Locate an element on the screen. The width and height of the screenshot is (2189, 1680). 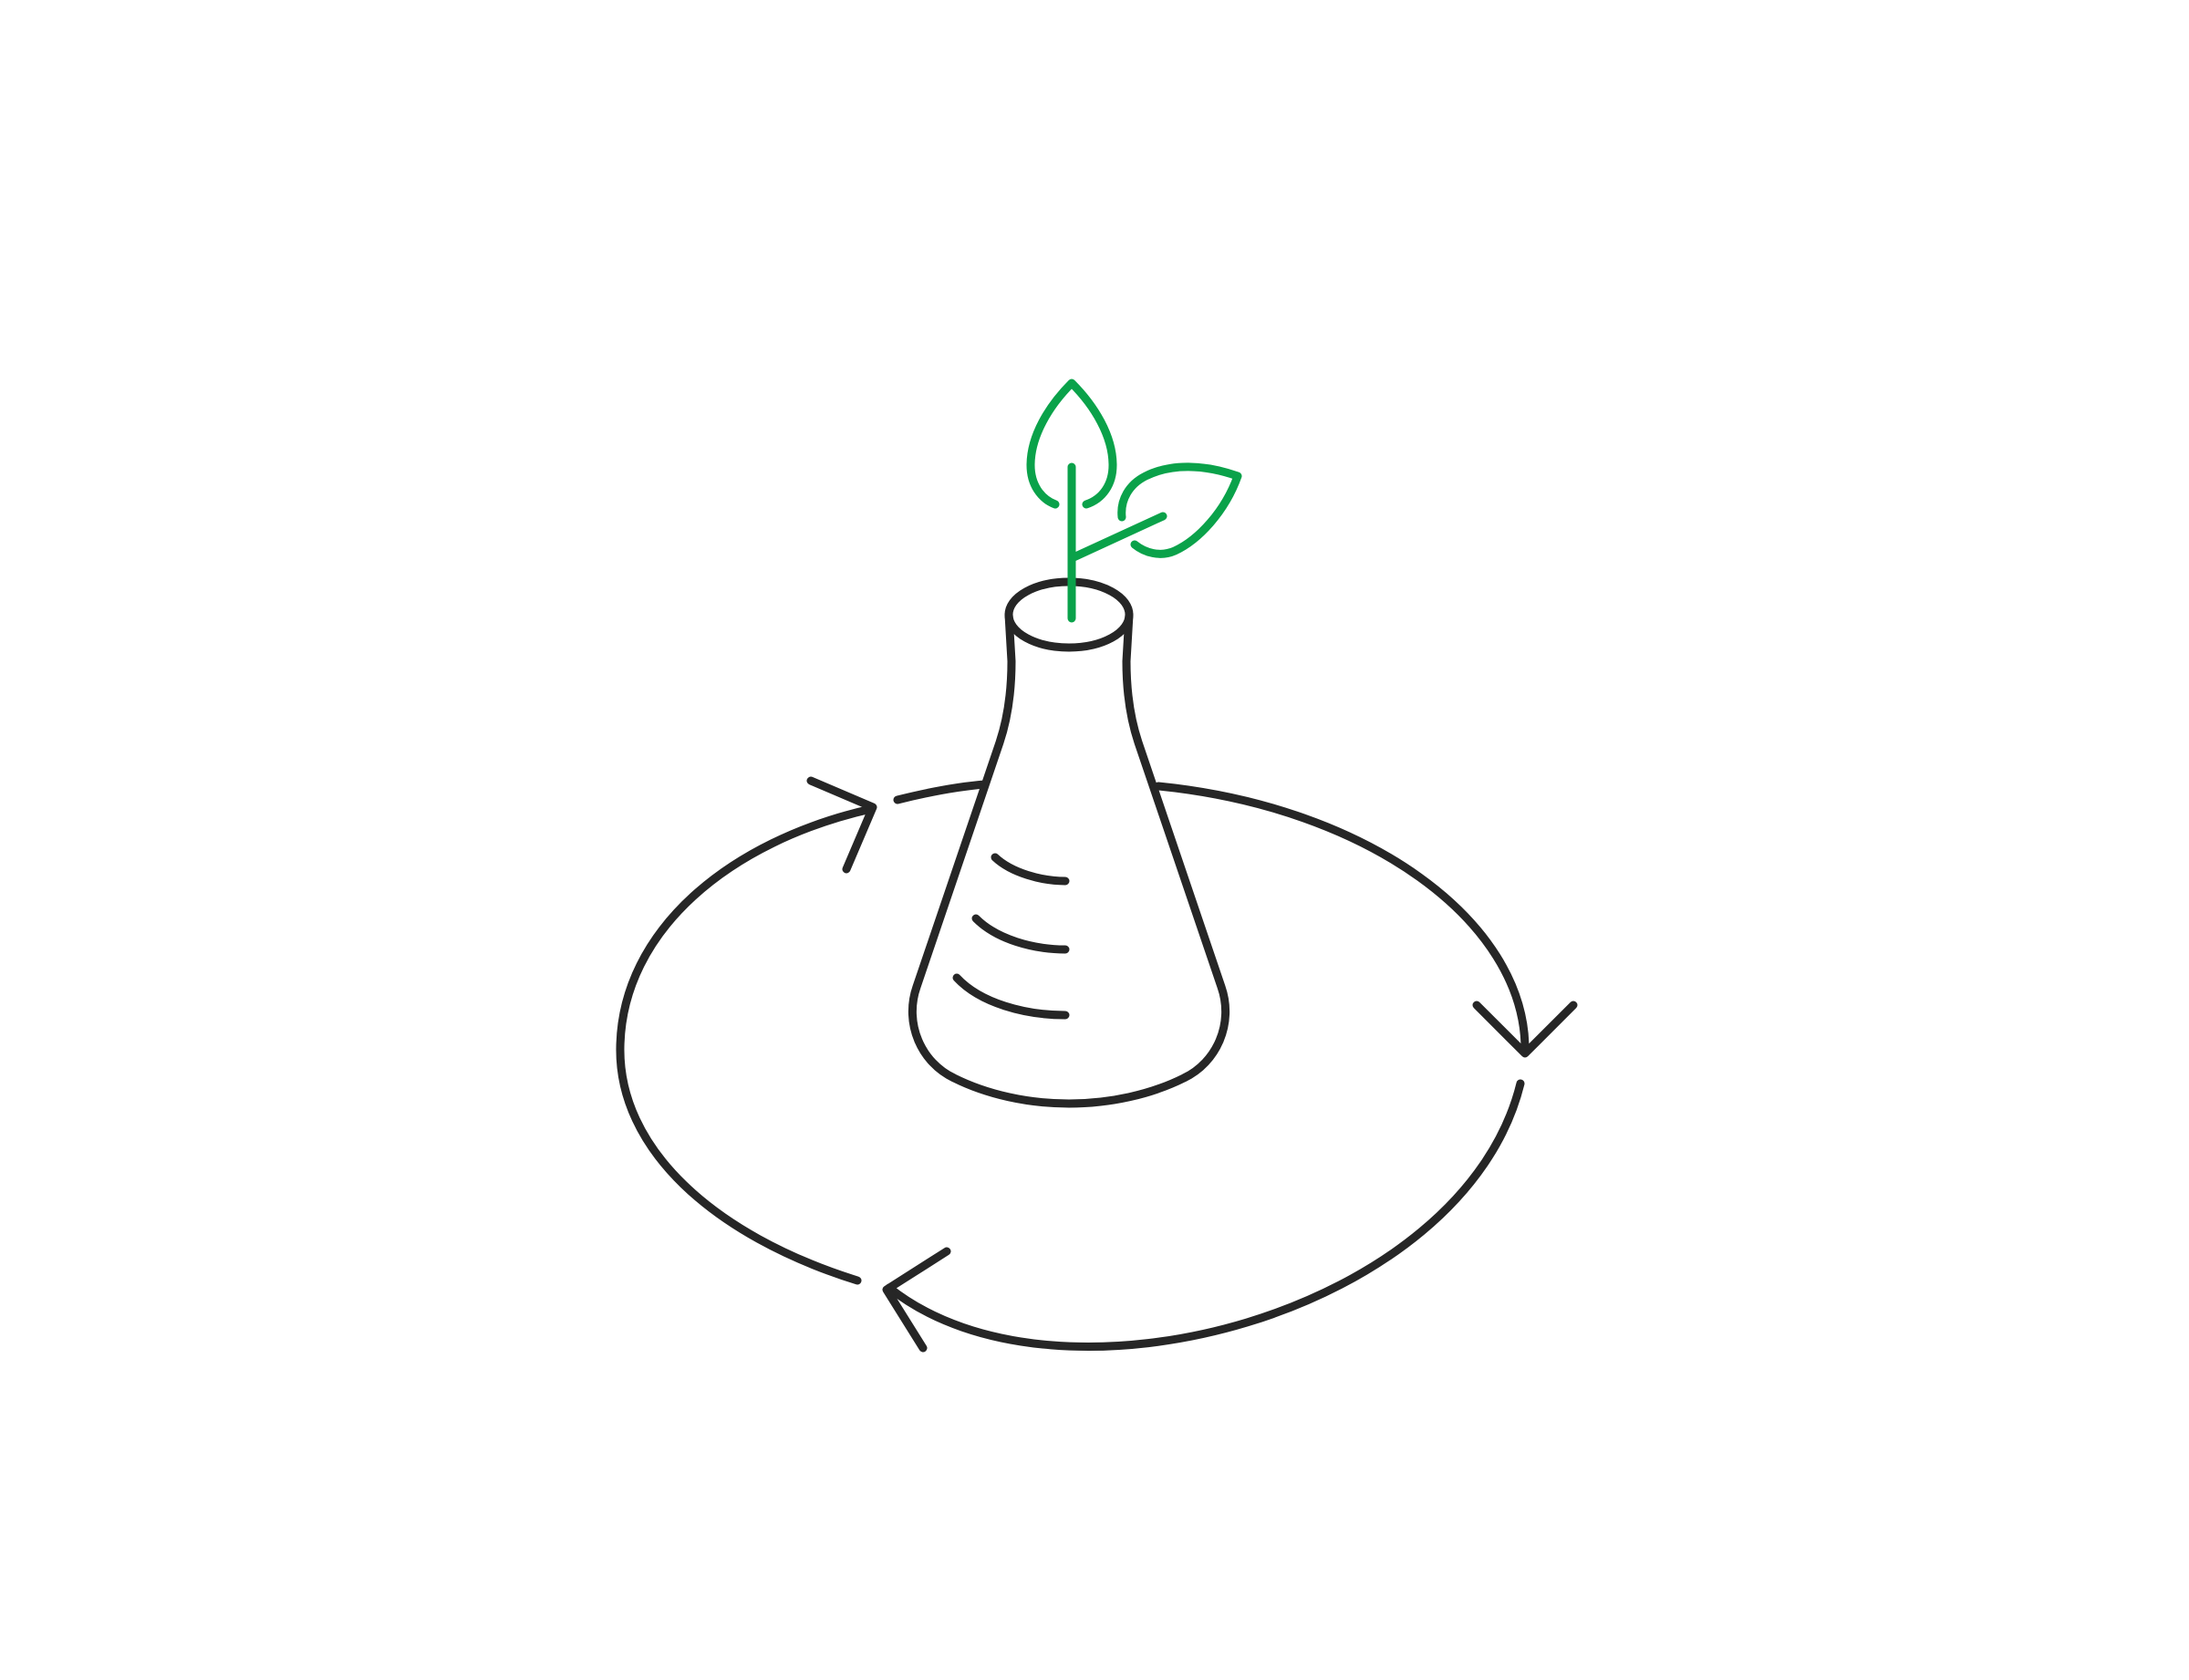
flask-body is located at coordinates (1069, 859).